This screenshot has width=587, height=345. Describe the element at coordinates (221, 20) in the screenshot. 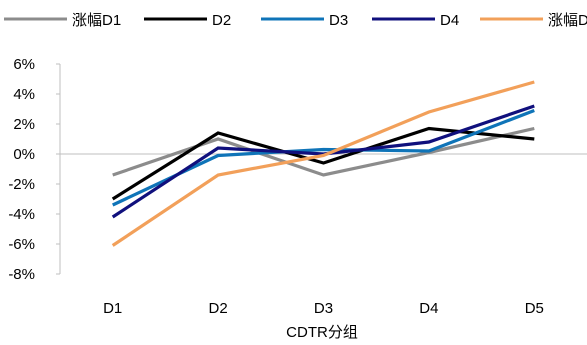

I see `legend-label: D2` at that location.